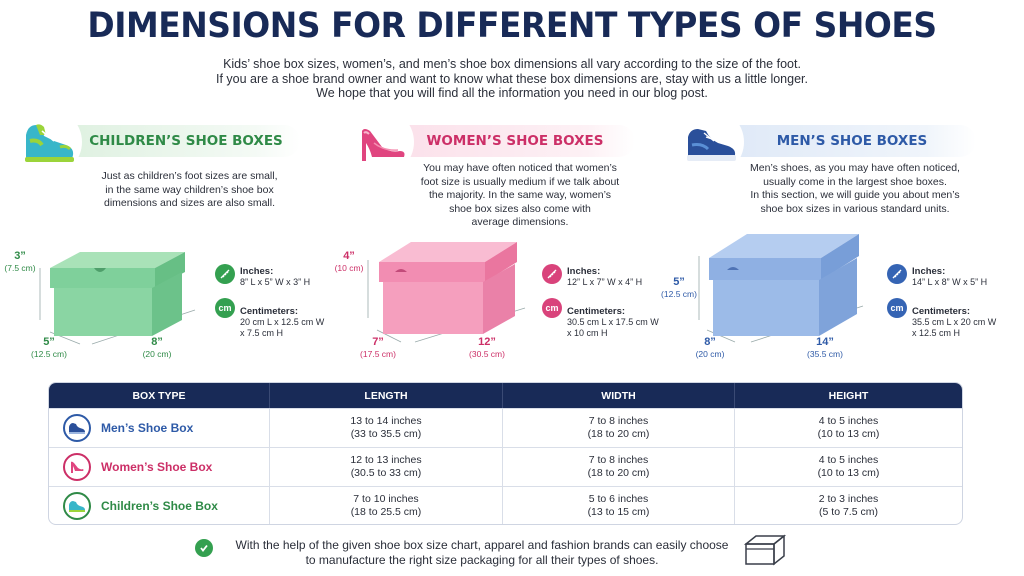 This screenshot has height=576, width=1024. Describe the element at coordinates (512, 26) in the screenshot. I see `page-title: DIMENSIONS FOR DIFFERENT TYPES OF SHOES` at that location.